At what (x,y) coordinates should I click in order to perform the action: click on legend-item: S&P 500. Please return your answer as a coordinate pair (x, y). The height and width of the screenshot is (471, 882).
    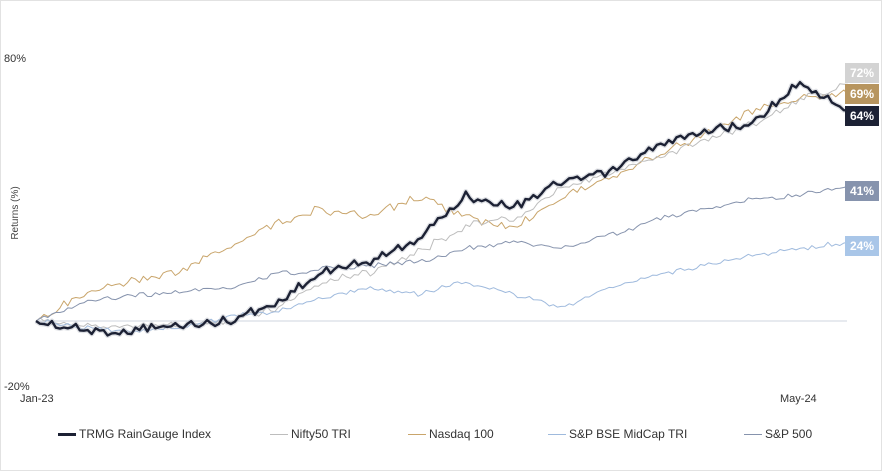
    Looking at the image, I should click on (778, 434).